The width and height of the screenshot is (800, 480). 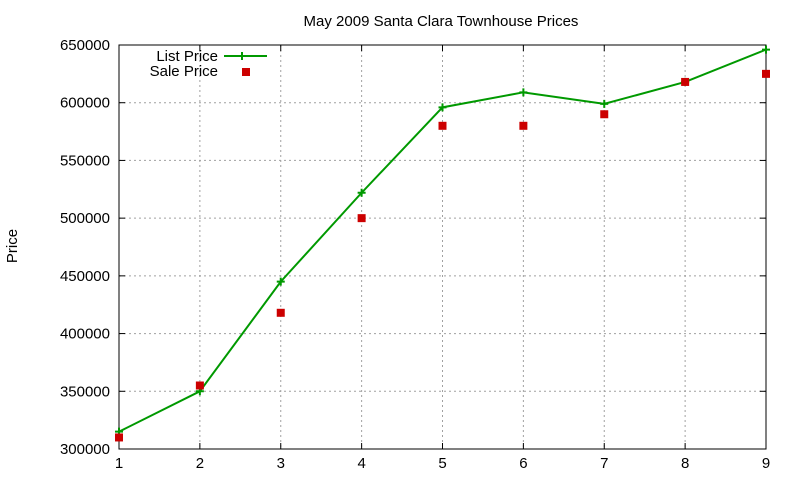 I want to click on y-tick-label: 350000, so click(x=85, y=391).